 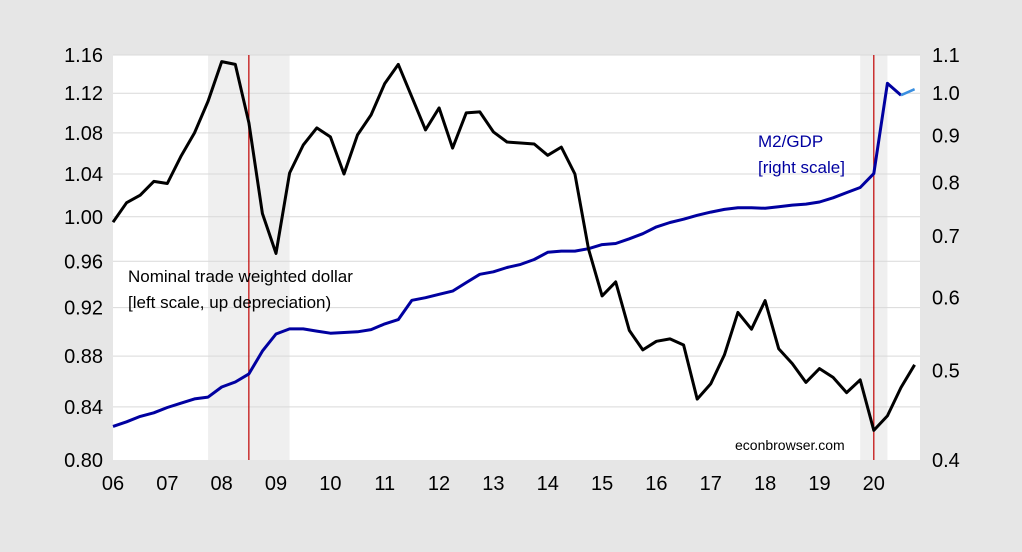 I want to click on x-axis-tick-labels: 06 07 08 09 10 11 12 13 14 15 16 17 18 19 20, so click(x=493, y=484).